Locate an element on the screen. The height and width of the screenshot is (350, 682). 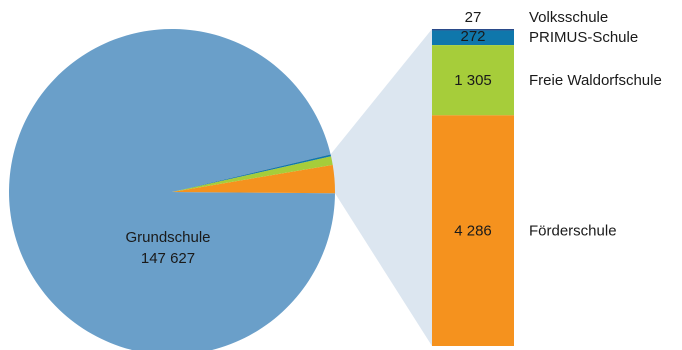
bar-value-primus-schule: 272 is located at coordinates (472, 36).